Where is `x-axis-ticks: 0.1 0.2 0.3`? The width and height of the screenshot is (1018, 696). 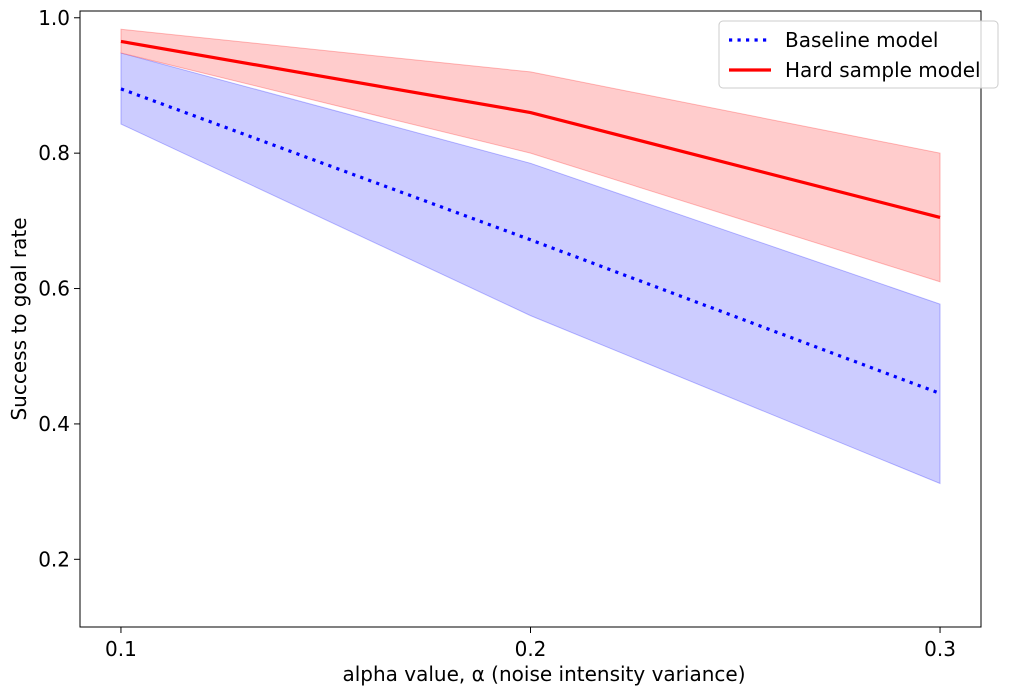
x-axis-ticks: 0.1 0.2 0.3 is located at coordinates (530, 644).